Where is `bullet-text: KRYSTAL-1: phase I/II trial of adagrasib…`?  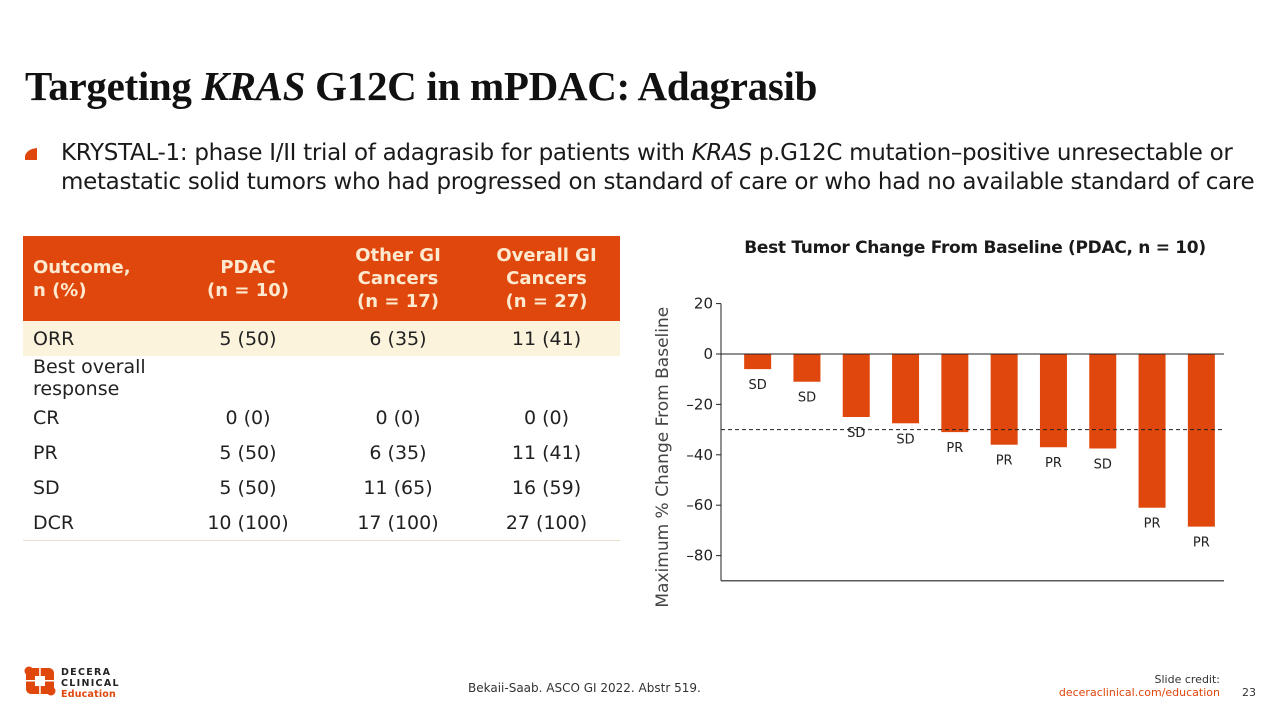
bullet-text: KRYSTAL-1: phase I/II trial of adagrasib… is located at coordinates (661, 167).